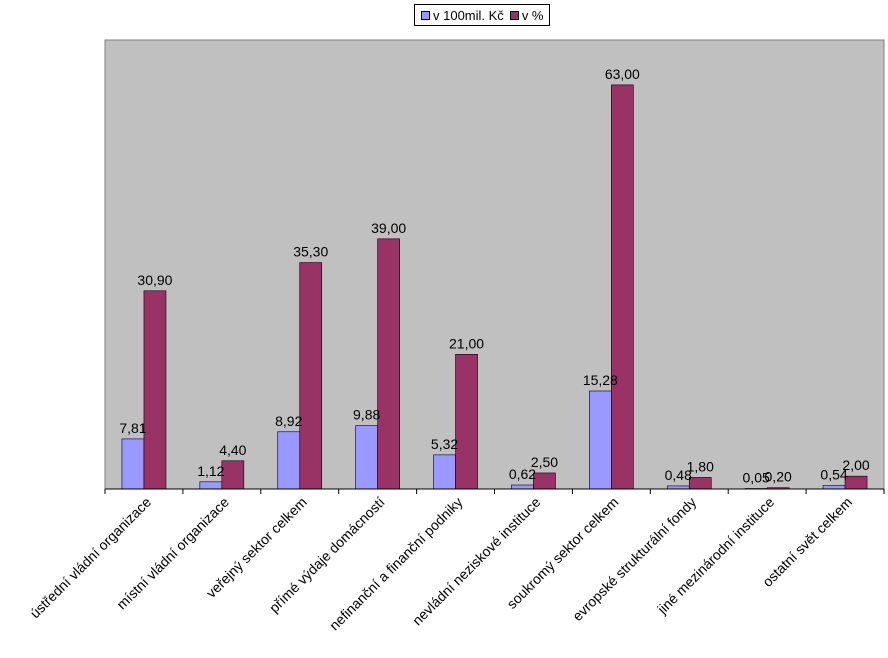 Image resolution: width=888 pixels, height=658 pixels. Describe the element at coordinates (468, 15) in the screenshot. I see `legend-label-series-1: v 100mil. Kč` at that location.